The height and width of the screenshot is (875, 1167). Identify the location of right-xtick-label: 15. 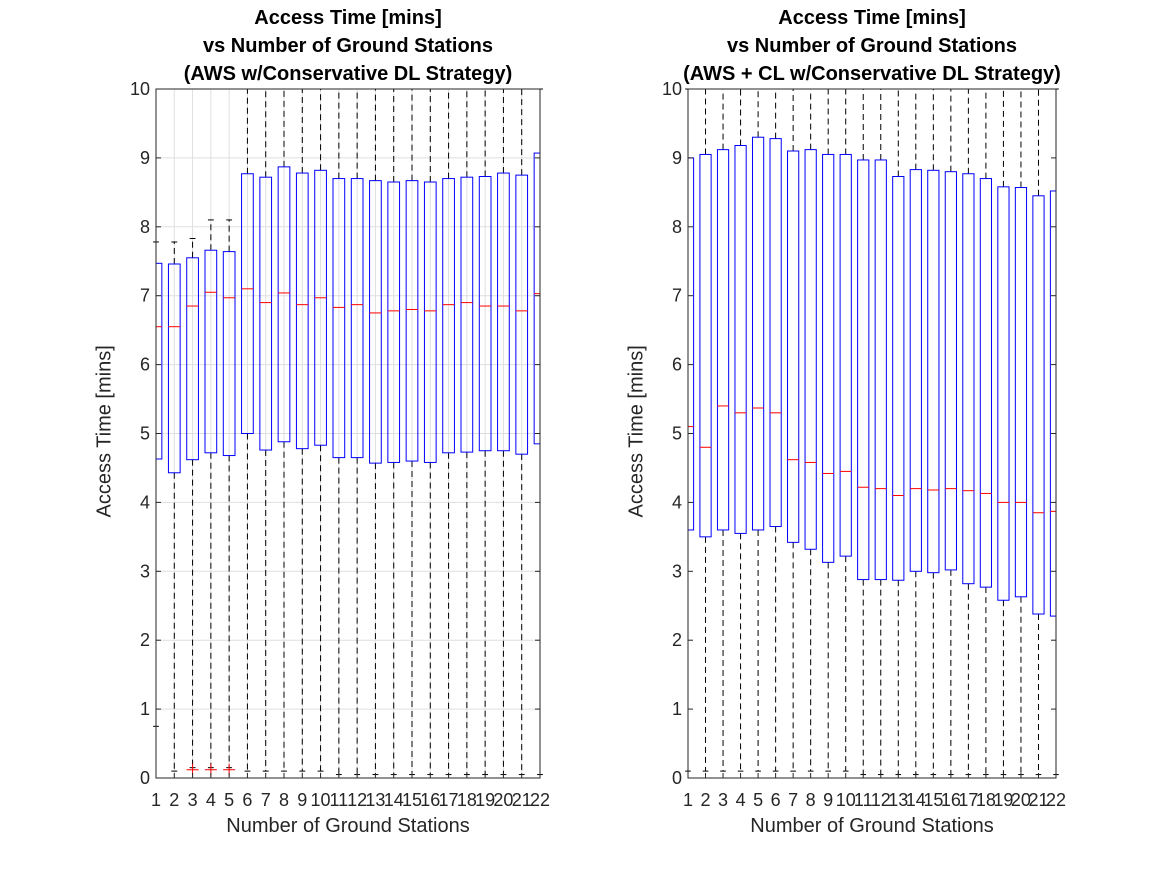
(933, 800).